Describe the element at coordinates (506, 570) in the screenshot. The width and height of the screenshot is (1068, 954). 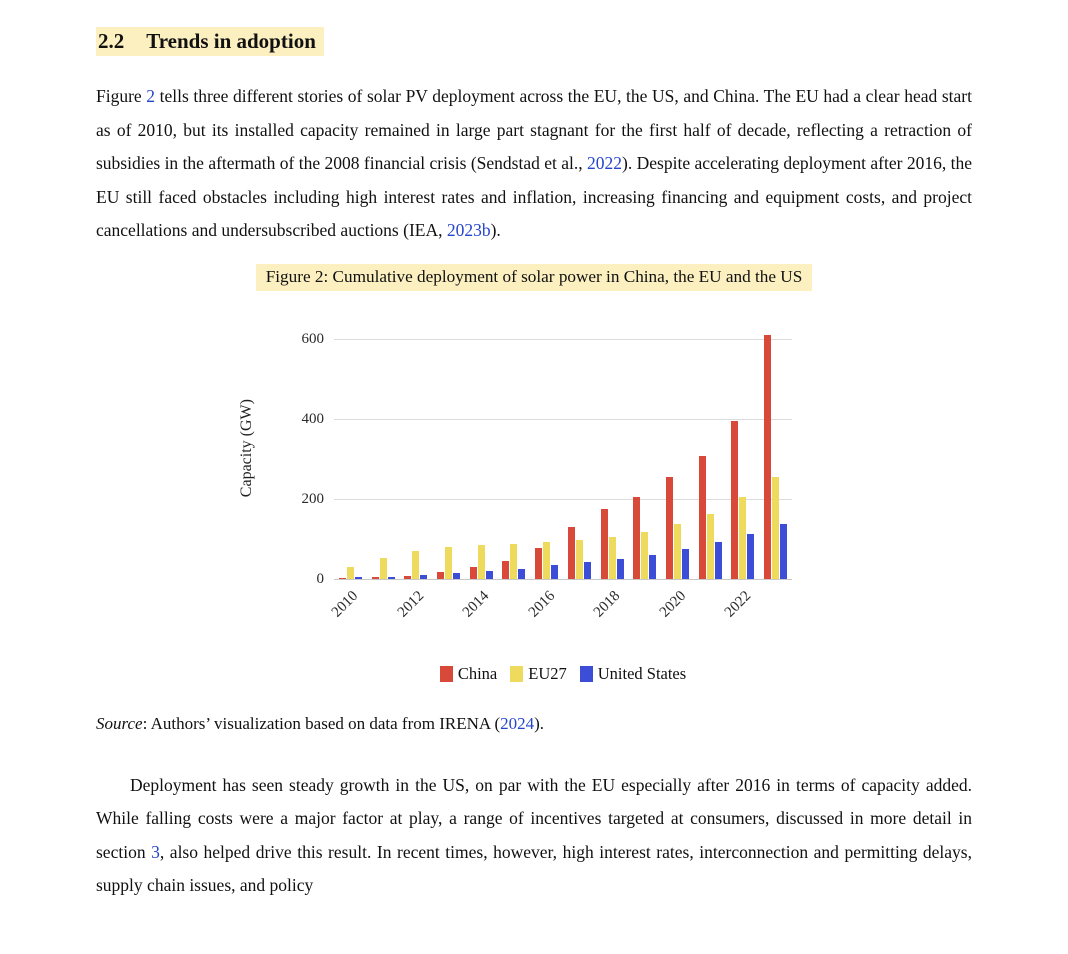
I see `bar-china-2015` at that location.